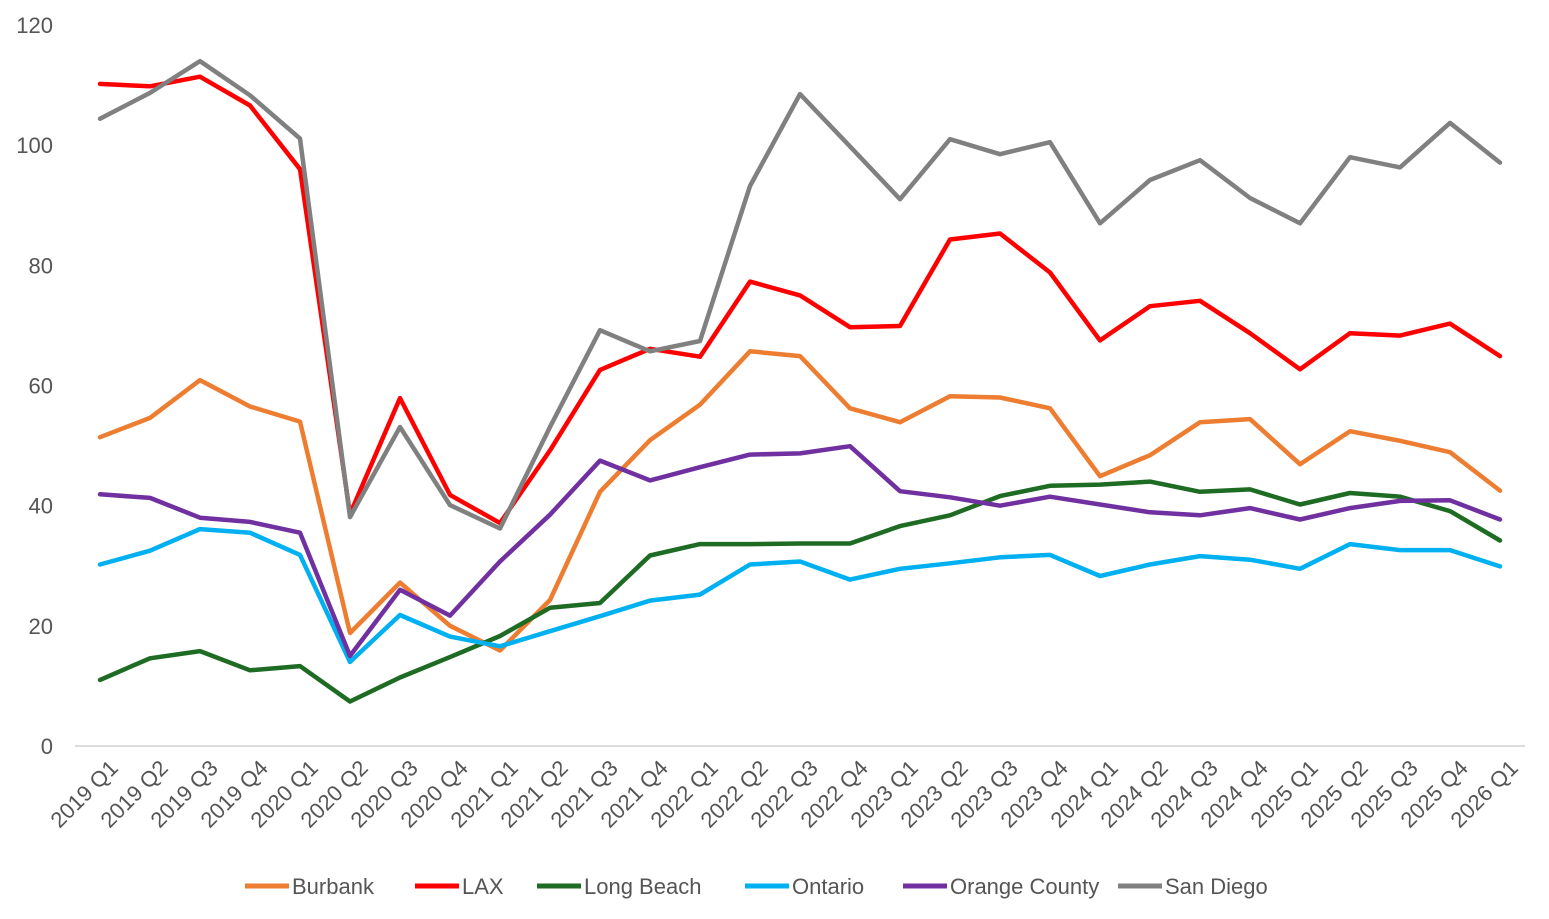 The image size is (1549, 919). Describe the element at coordinates (333, 886) in the screenshot. I see `legend-label: Burbank` at that location.